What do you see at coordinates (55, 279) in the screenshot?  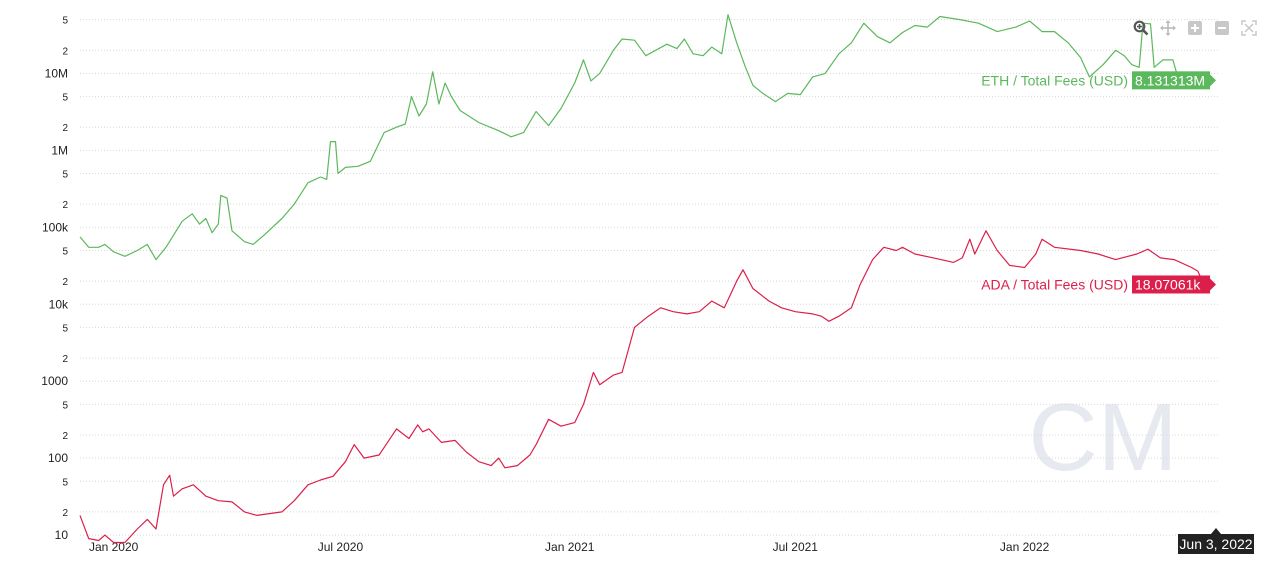 I see `y-axis: 10 100 1000 10k 100k 1M 10M 2 5 2 5 2 5 2 5 2 5 2 5 2 5` at bounding box center [55, 279].